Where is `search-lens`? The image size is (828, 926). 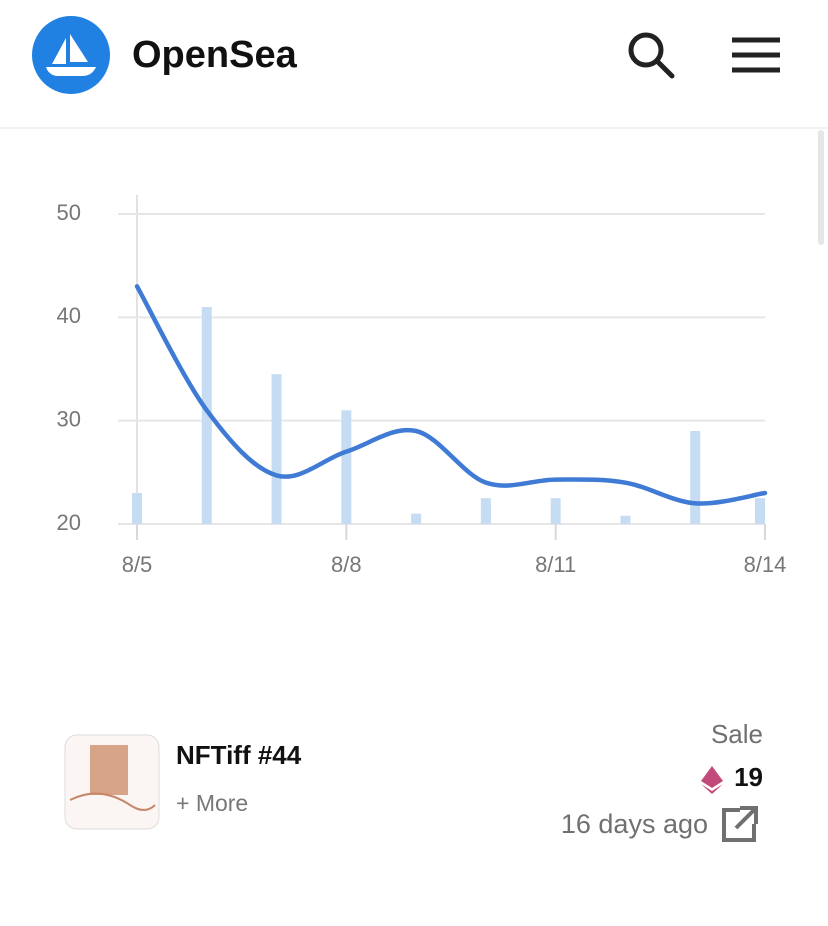
search-lens is located at coordinates (646, 50).